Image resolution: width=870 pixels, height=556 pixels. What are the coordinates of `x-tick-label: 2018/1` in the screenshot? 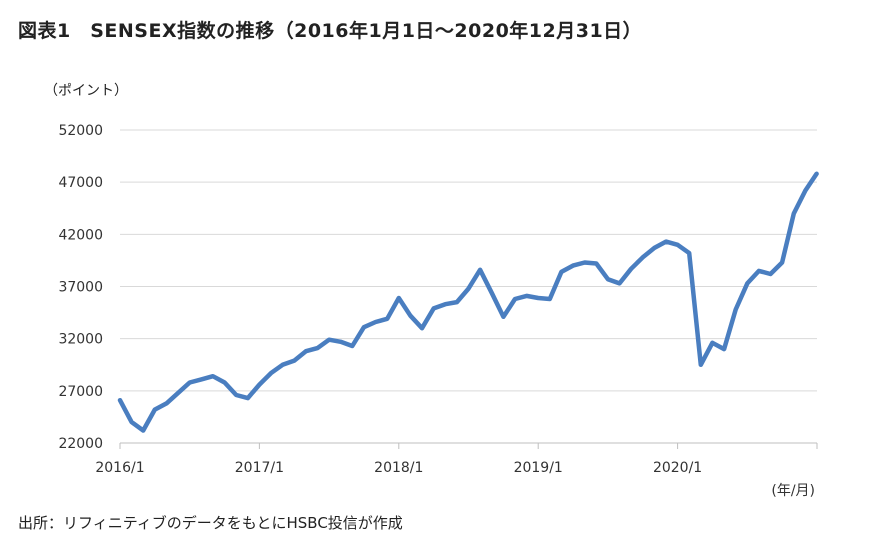 It's located at (398, 468).